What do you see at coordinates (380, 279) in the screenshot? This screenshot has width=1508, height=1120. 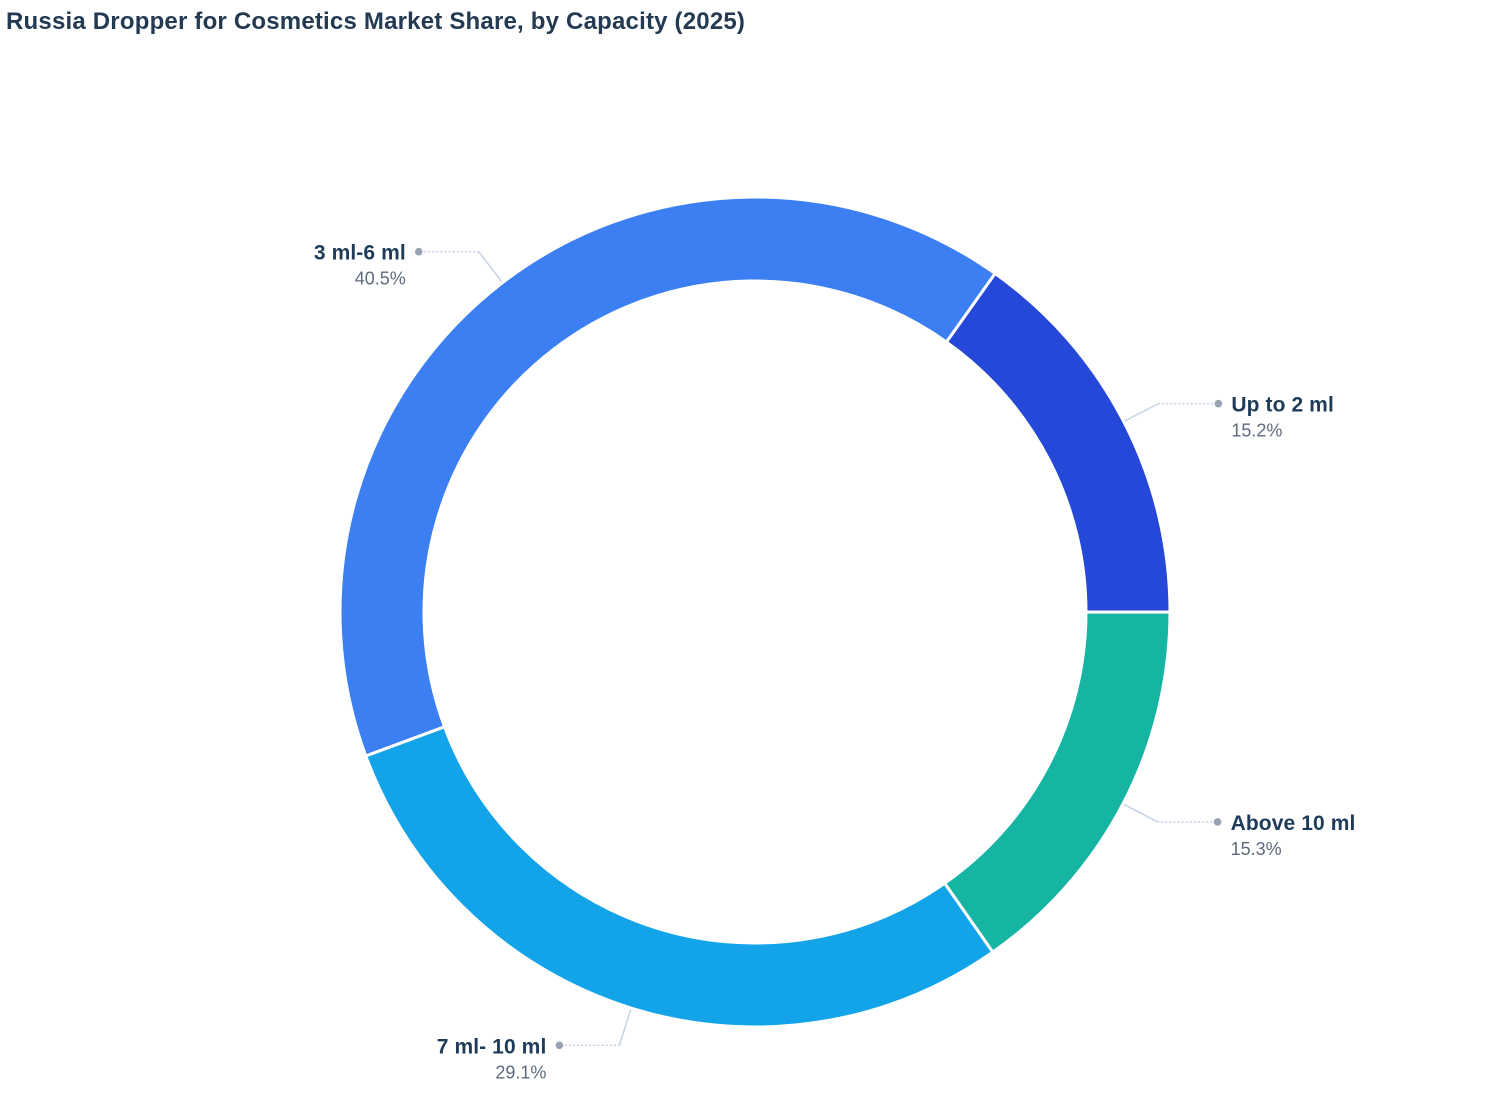 I see `slice-value-3-ml-6-ml: 40.5%` at bounding box center [380, 279].